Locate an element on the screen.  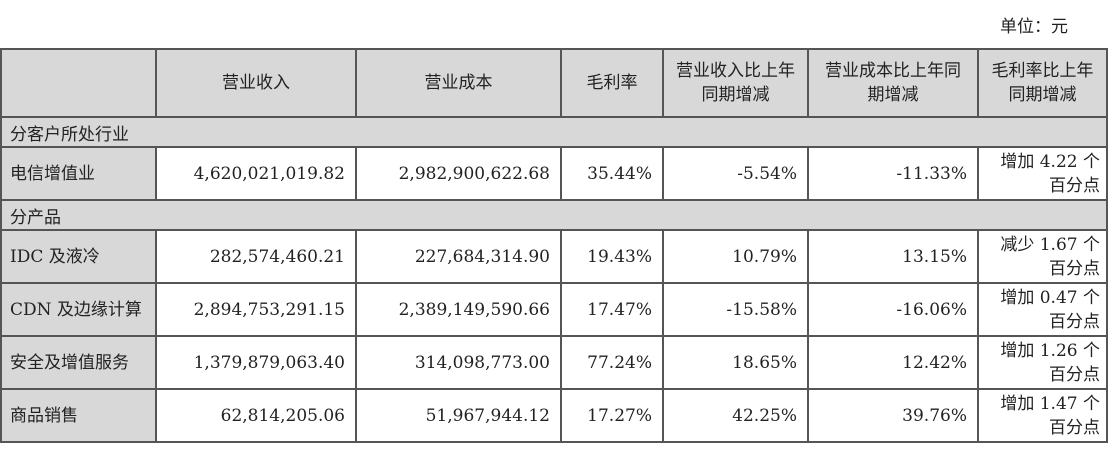
revenue-cell: 282,574,460.21 is located at coordinates (256, 256).